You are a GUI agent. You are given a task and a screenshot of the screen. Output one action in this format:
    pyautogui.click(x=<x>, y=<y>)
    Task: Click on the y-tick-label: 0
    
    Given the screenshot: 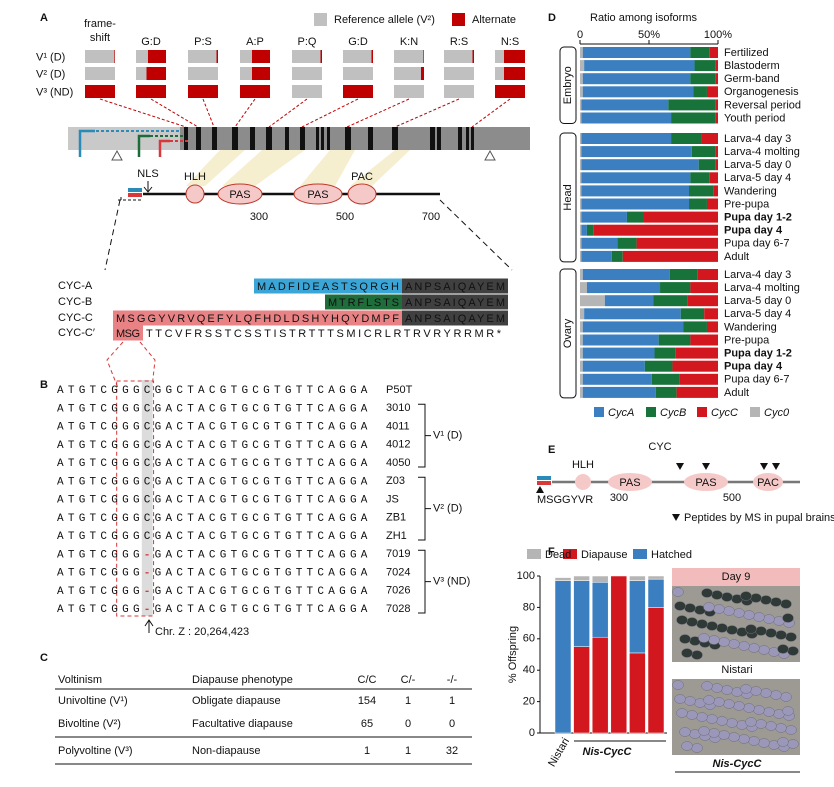 What is the action you would take?
    pyautogui.click(x=532, y=733)
    